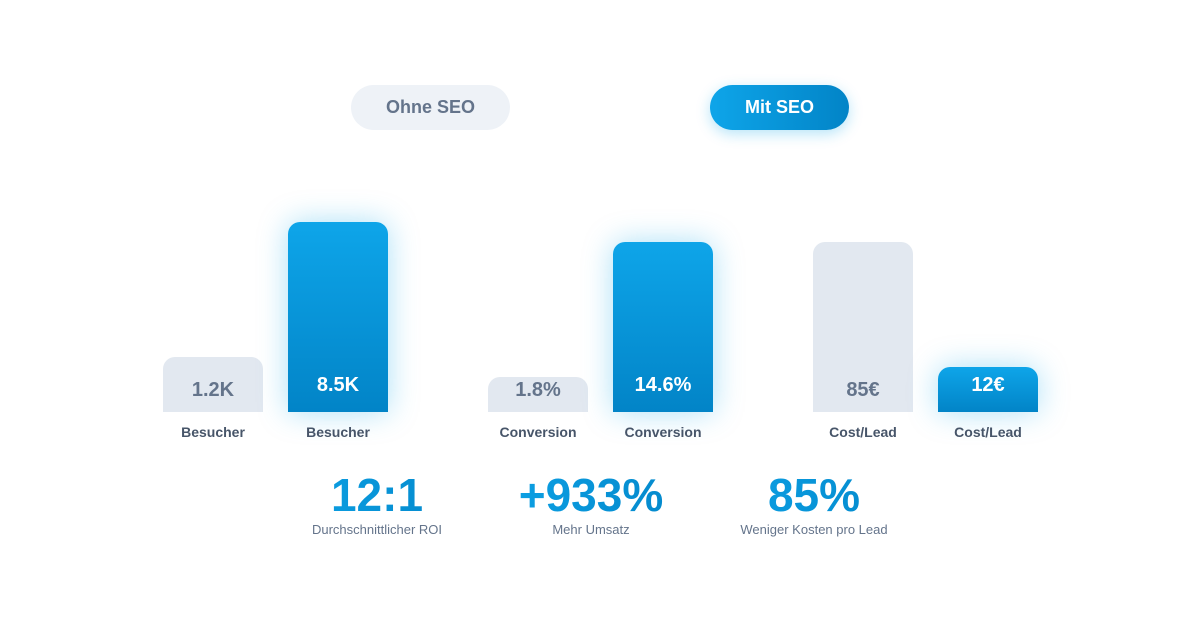  I want to click on bar-value-label: 14.6%, so click(663, 385).